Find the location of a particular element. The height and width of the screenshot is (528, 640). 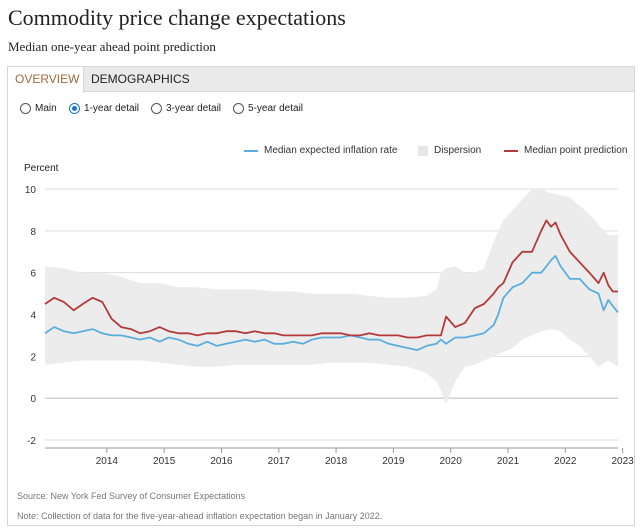

radio-1-year-label: 1-year detail is located at coordinates (112, 108).